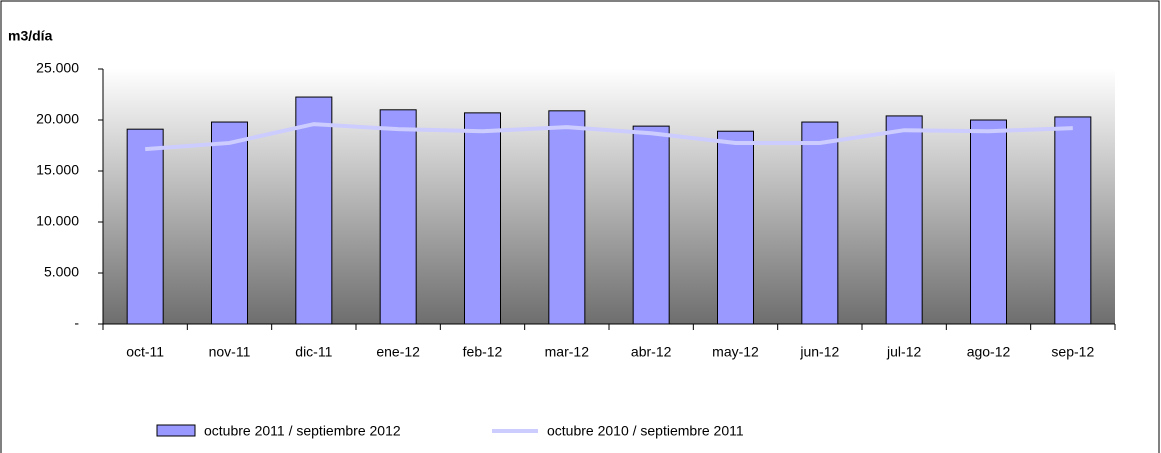 The width and height of the screenshot is (1161, 453). I want to click on x-tick-label: mar-12, so click(567, 352).